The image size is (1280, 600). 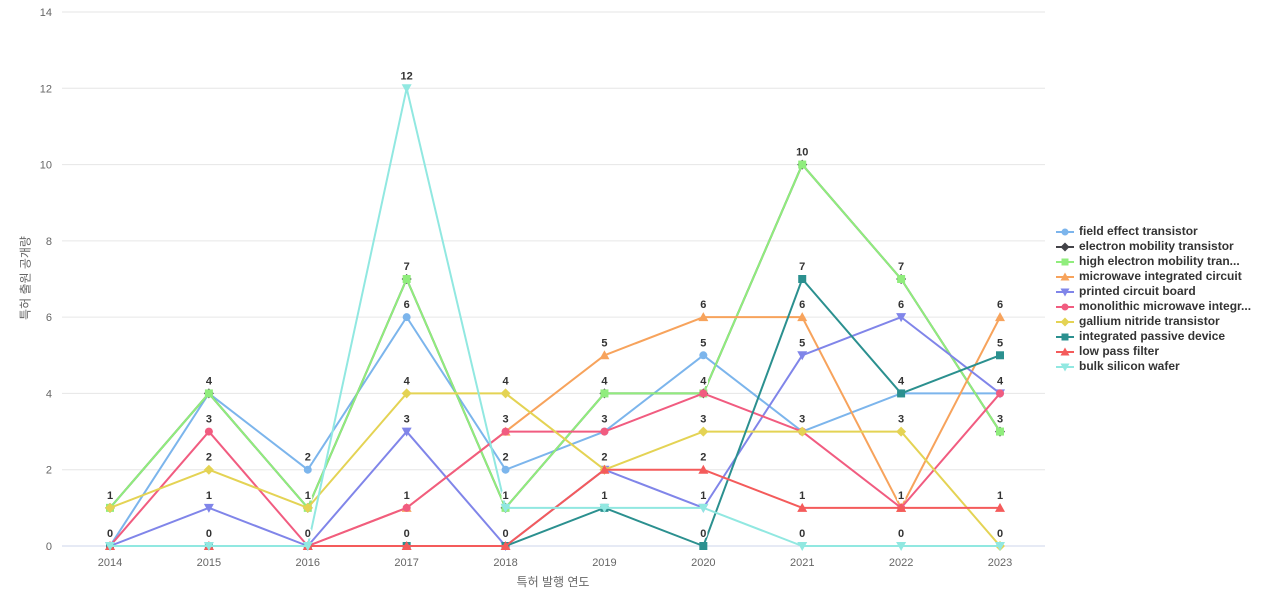 I want to click on y-tick-label: 12, so click(x=46, y=89).